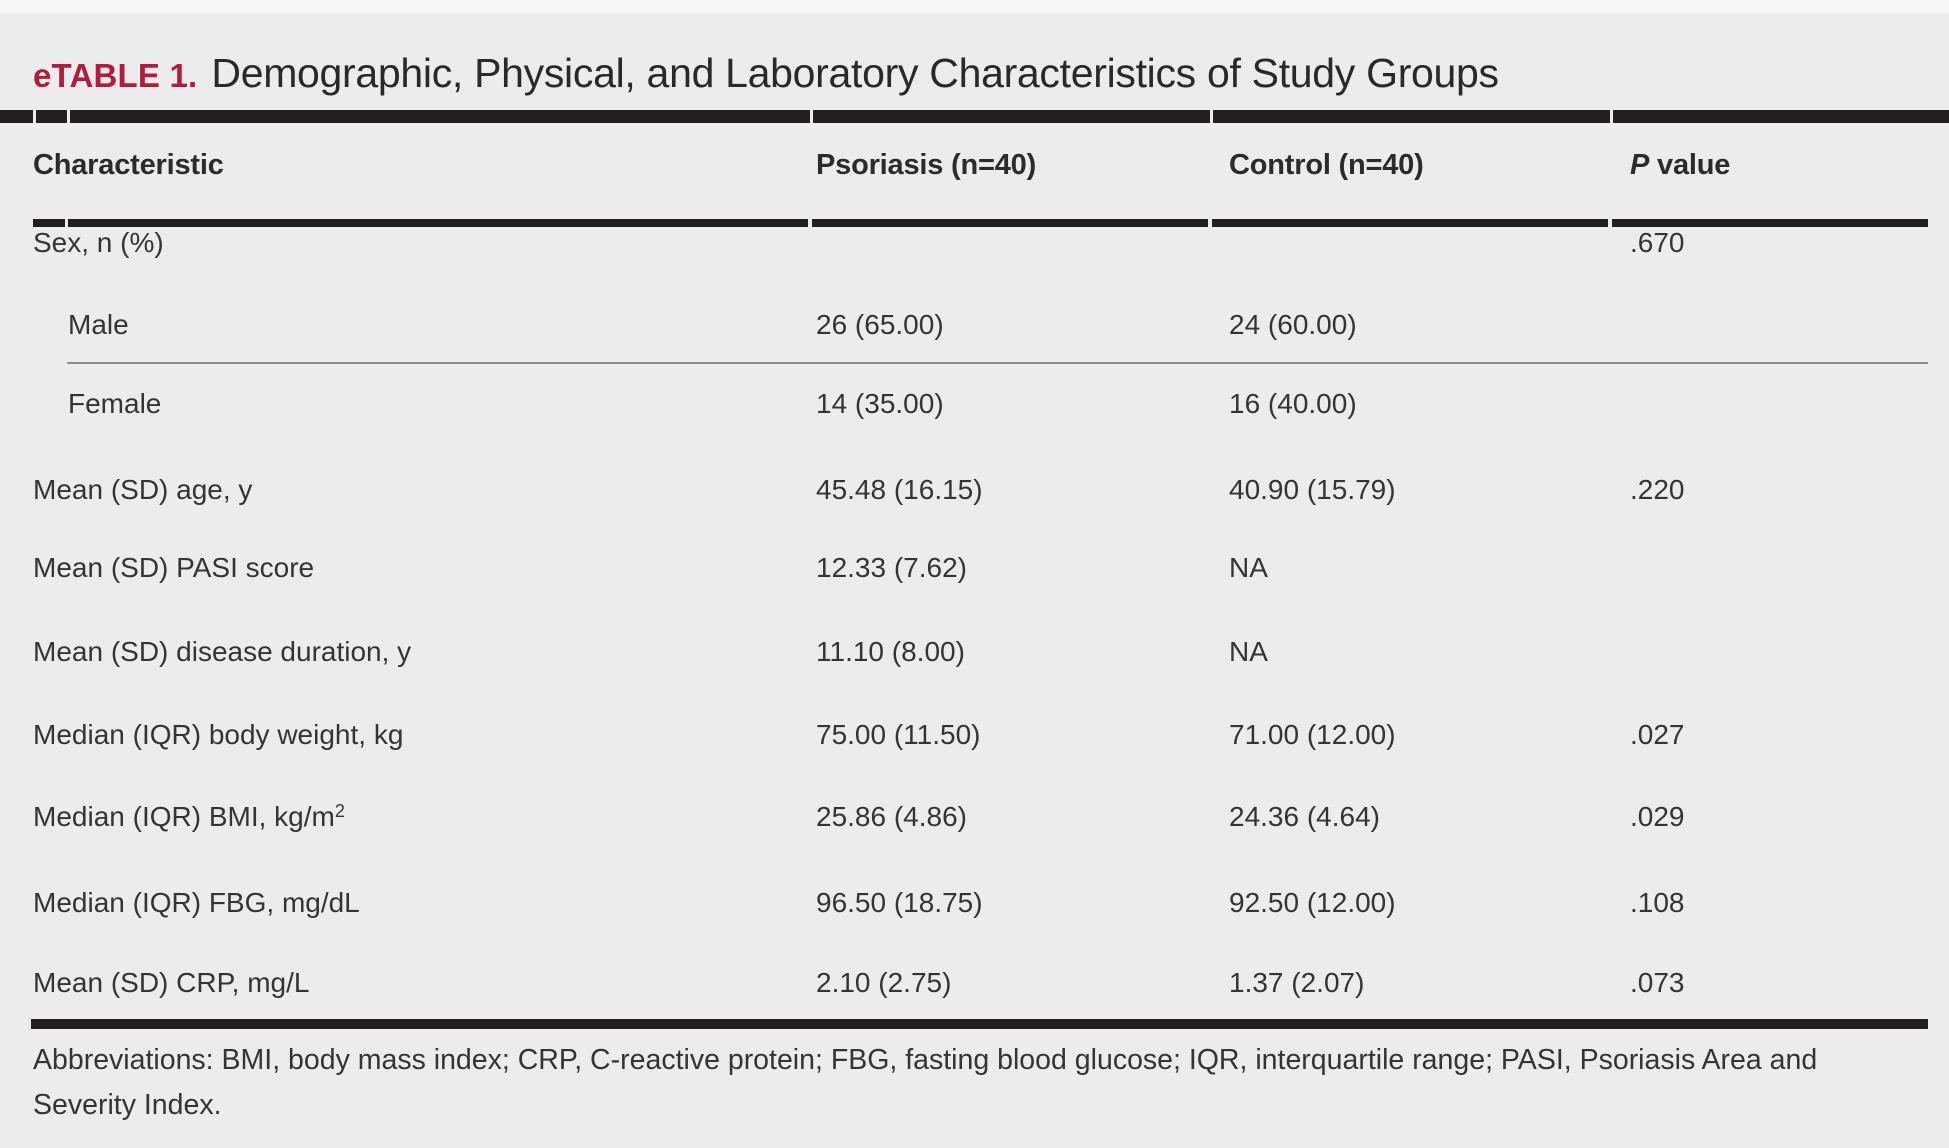 This screenshot has width=1949, height=1148. I want to click on row-label: Median (IQR) BMI, kg/m2, so click(189, 816).